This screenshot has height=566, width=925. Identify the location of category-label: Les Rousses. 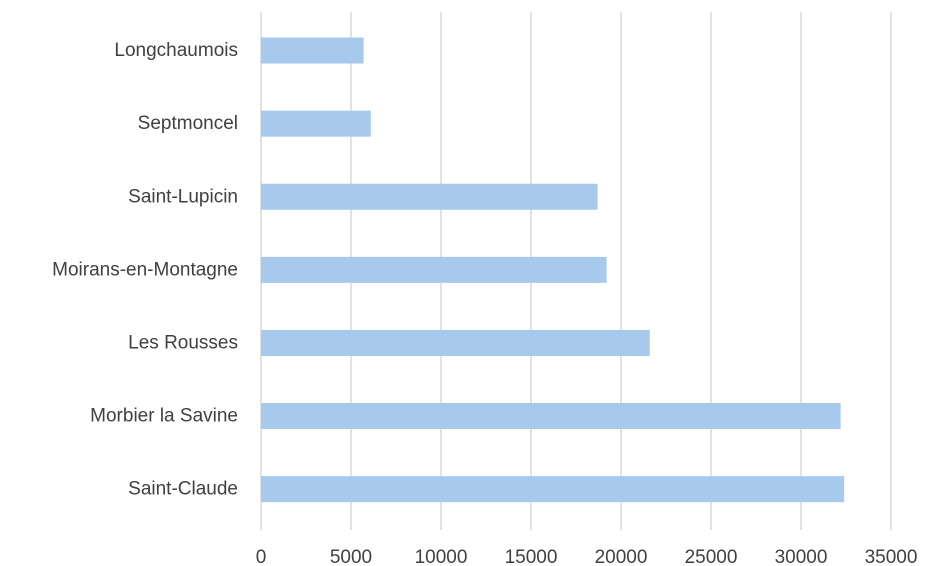
(183, 342).